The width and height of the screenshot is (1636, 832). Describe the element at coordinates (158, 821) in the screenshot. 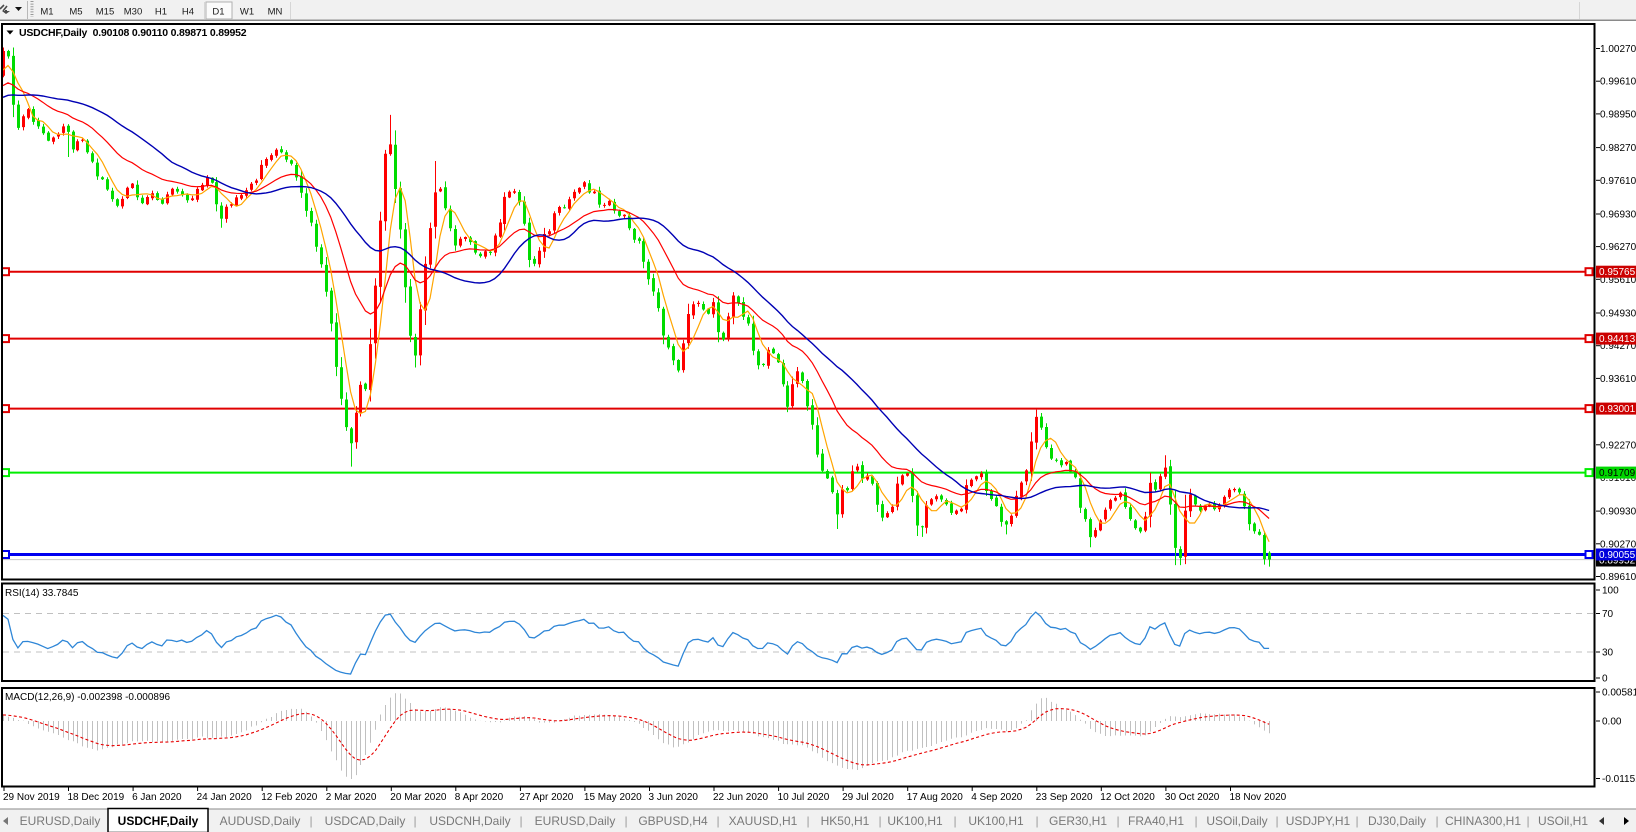

I see `svg-text: USDCHF,Daily` at that location.